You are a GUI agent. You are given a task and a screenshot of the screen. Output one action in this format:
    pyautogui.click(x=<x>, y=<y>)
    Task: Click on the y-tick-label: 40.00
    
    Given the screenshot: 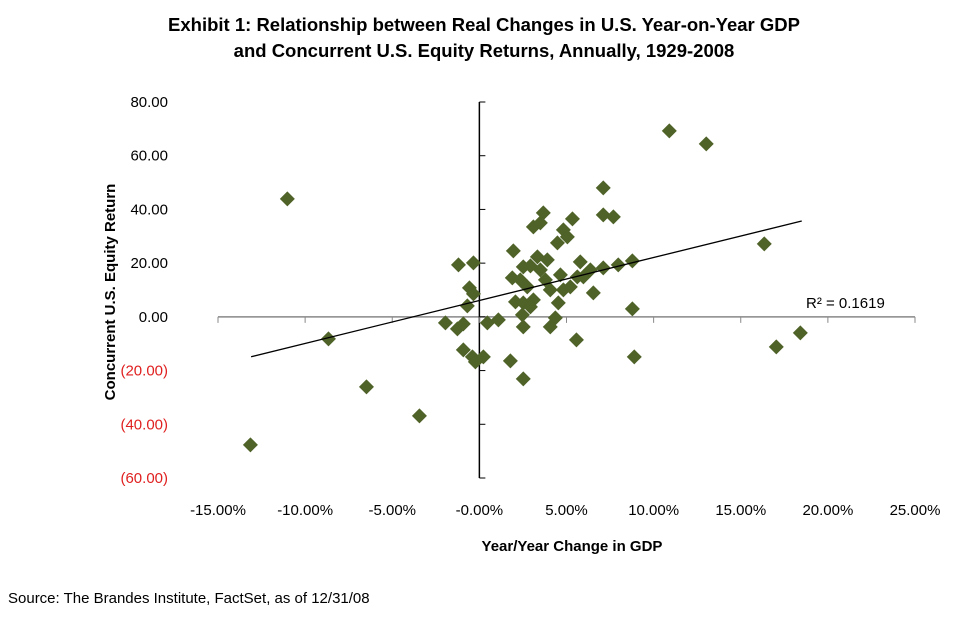 What is the action you would take?
    pyautogui.click(x=149, y=209)
    